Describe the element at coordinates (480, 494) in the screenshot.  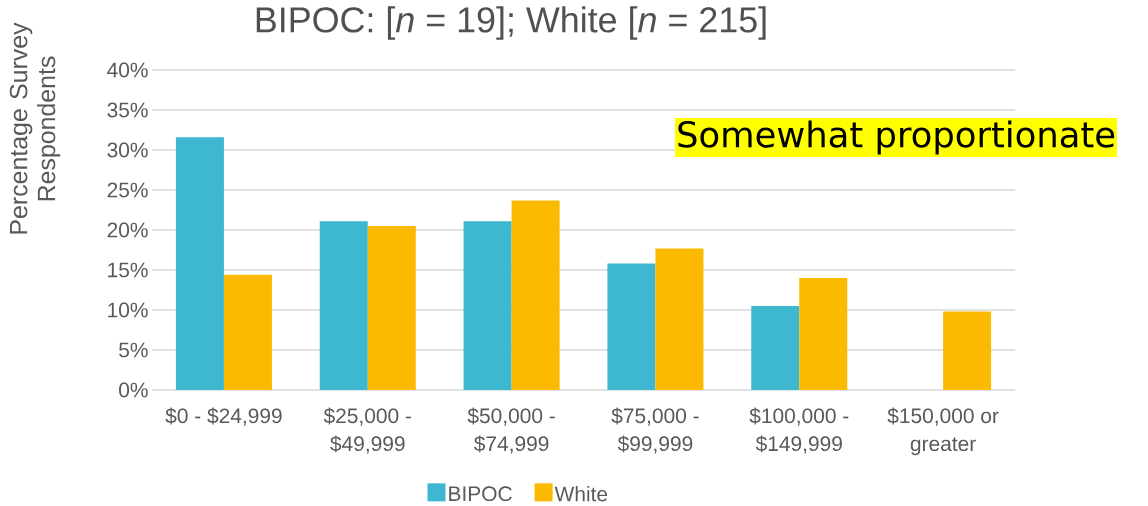
I see `legend-label: BIPOC` at that location.